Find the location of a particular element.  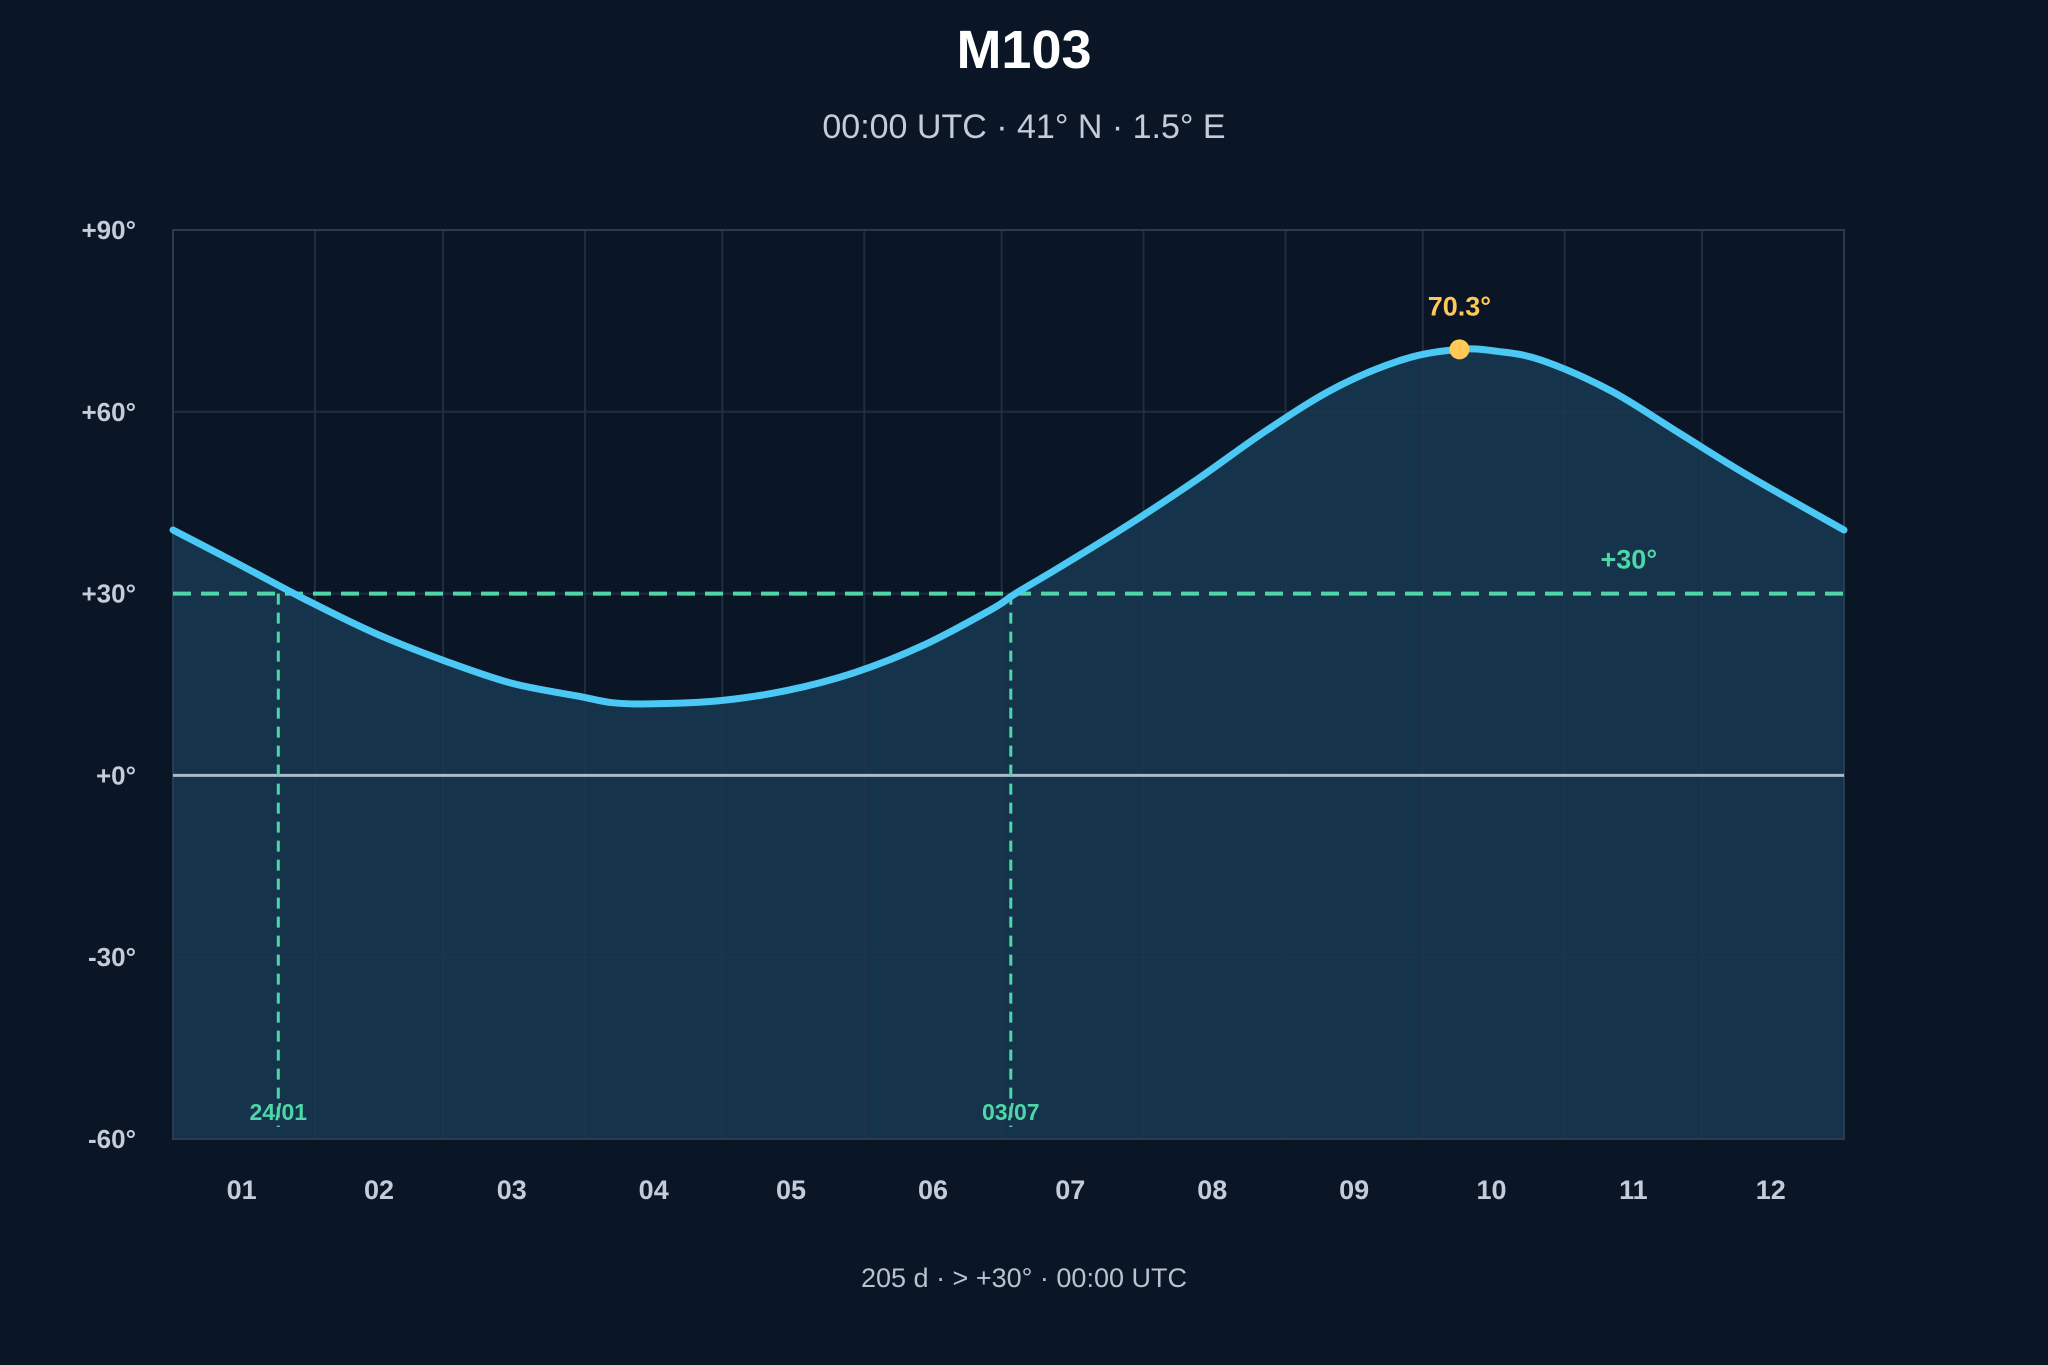

y-tick-label: +30° is located at coordinates (108, 594).